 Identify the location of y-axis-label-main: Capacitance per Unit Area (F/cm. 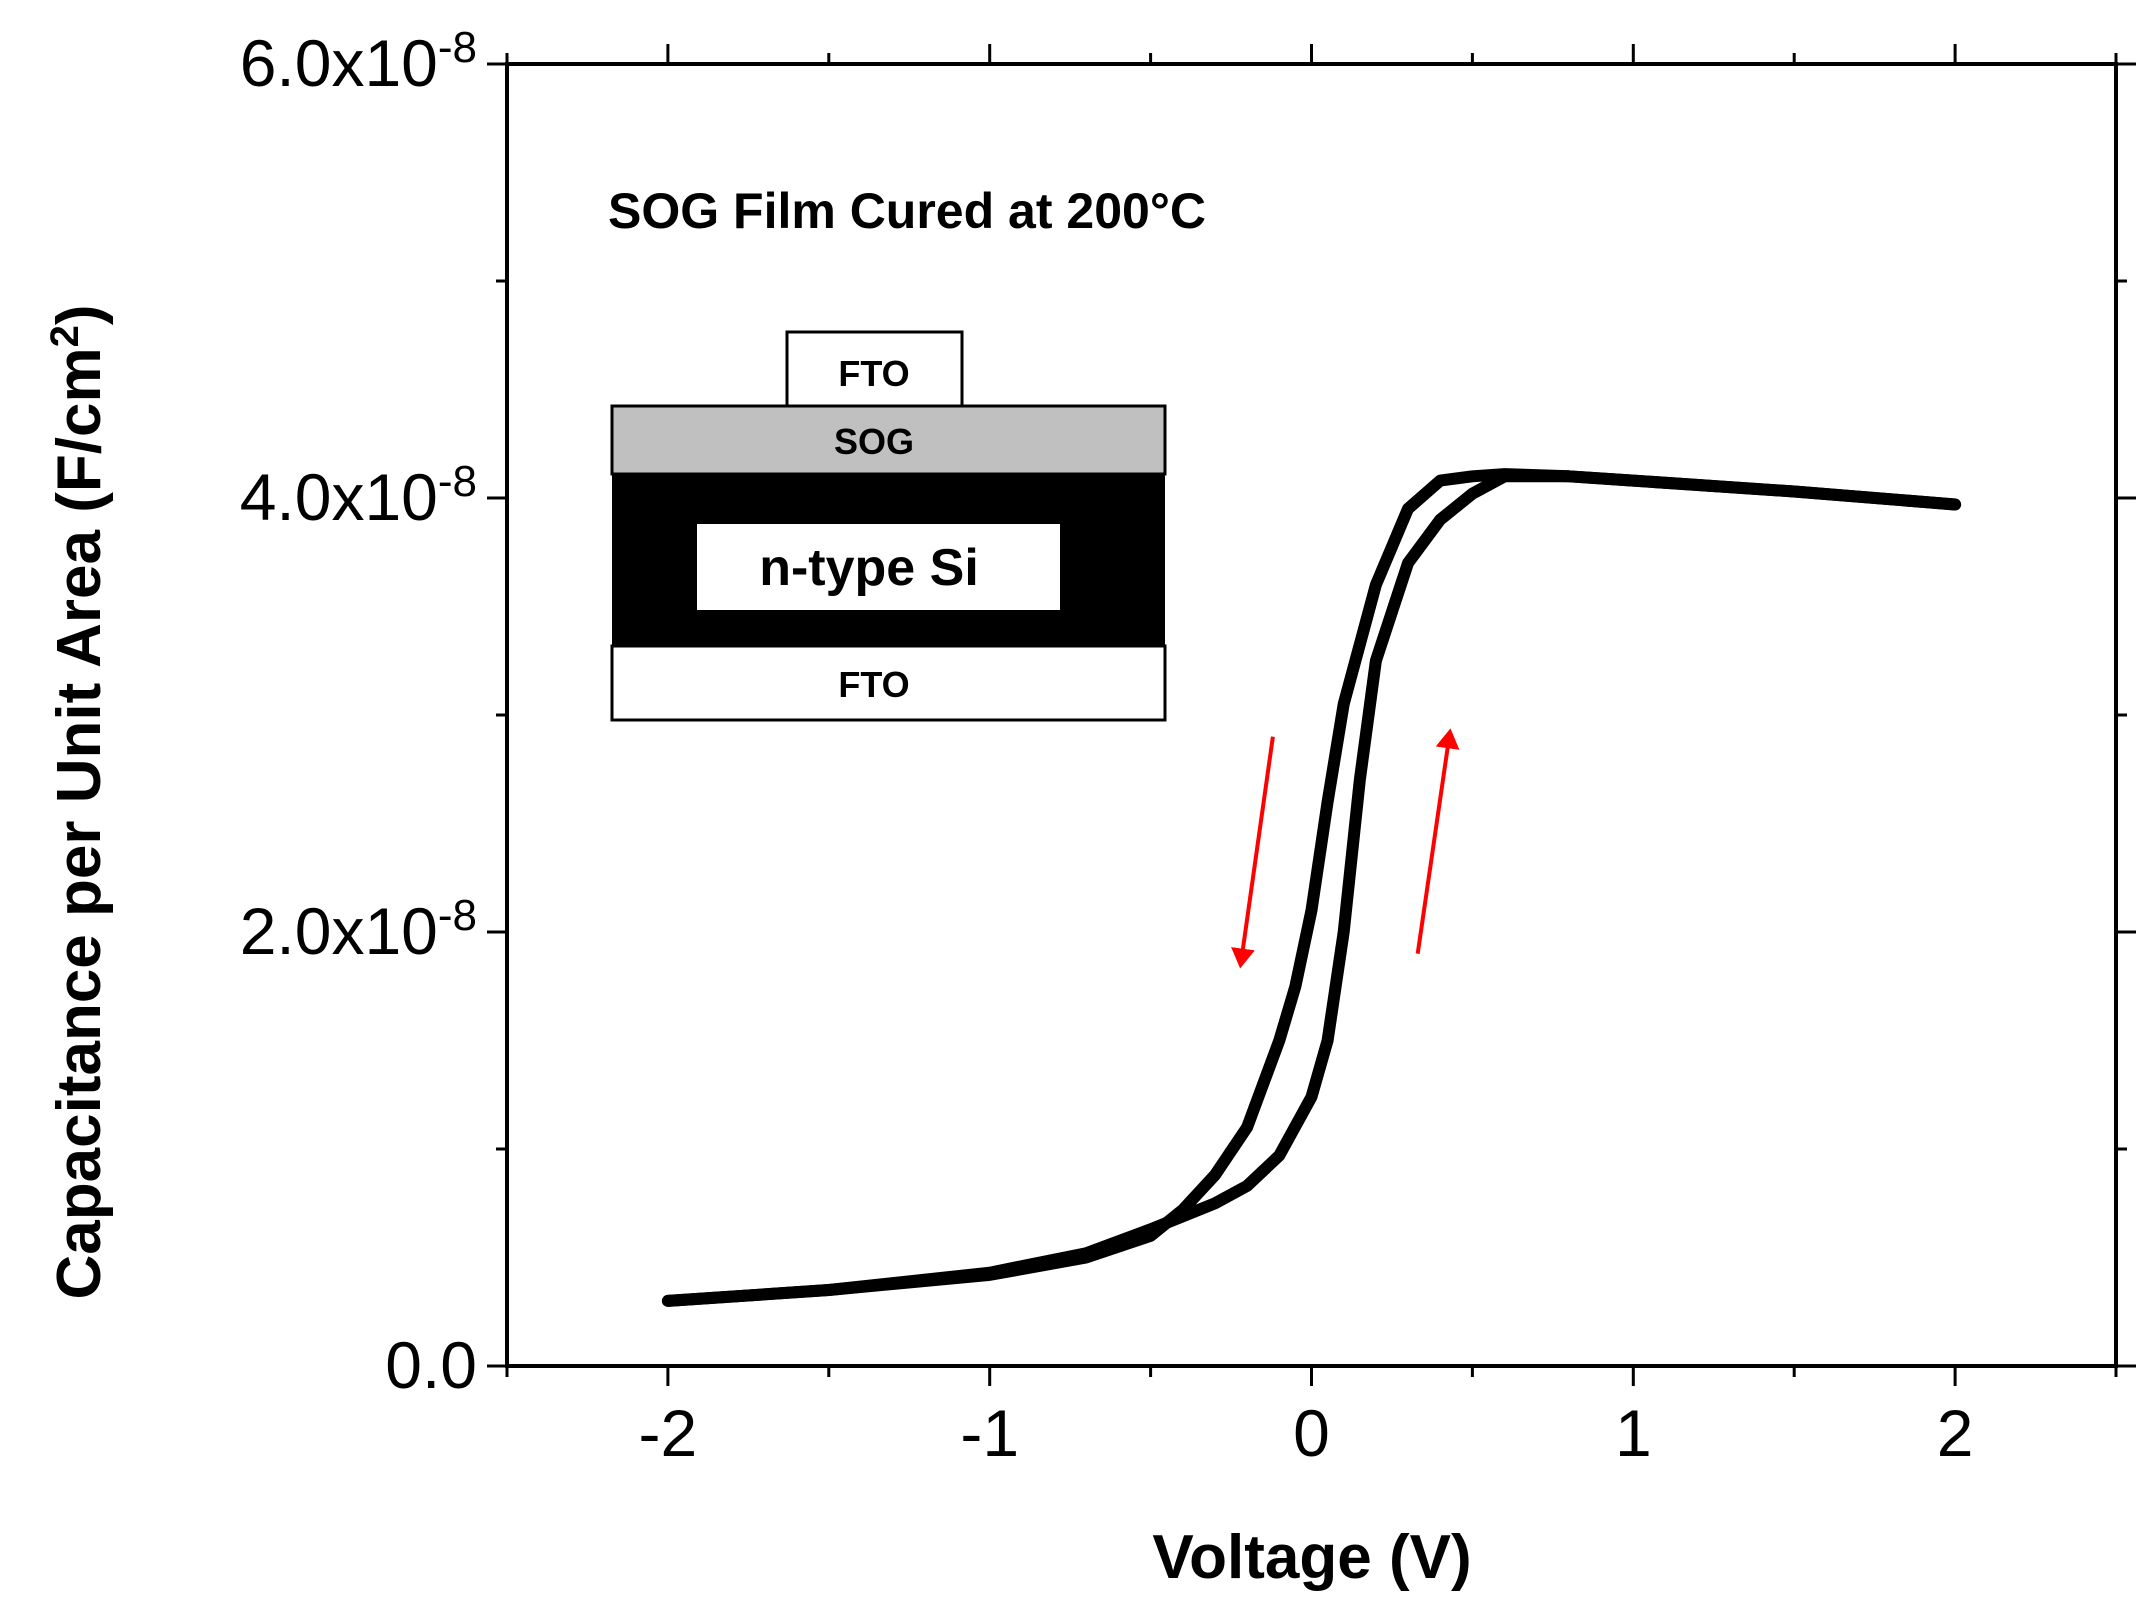
(79, 823).